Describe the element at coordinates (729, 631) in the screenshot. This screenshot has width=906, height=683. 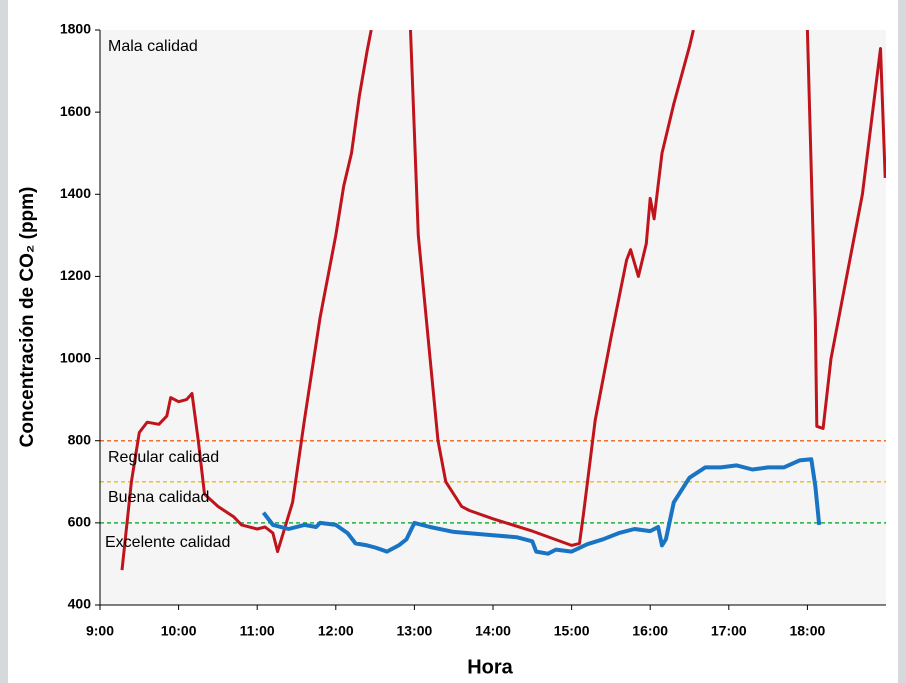
I see `x-tick-label: 17:00` at that location.